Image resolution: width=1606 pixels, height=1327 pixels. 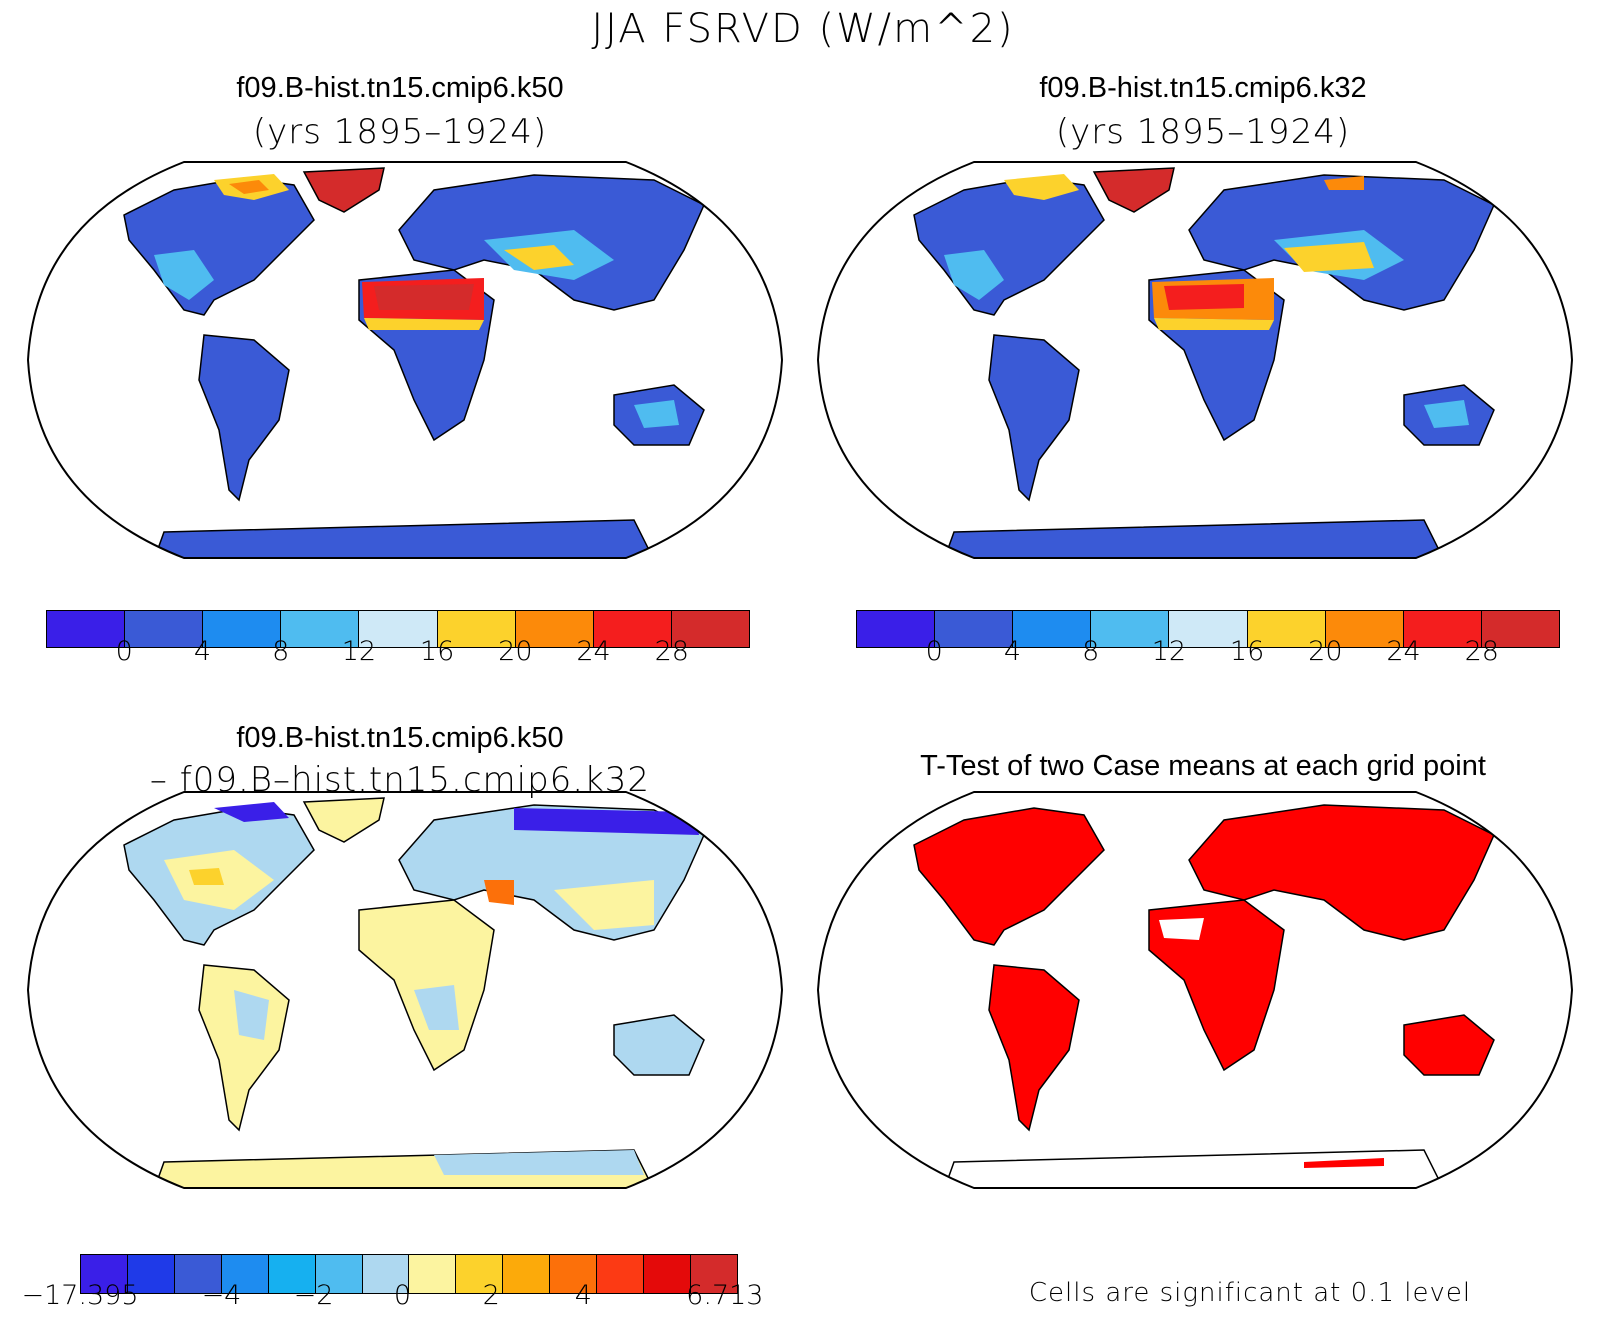 I want to click on colorbar-tick-label: −2, so click(x=313, y=1295).